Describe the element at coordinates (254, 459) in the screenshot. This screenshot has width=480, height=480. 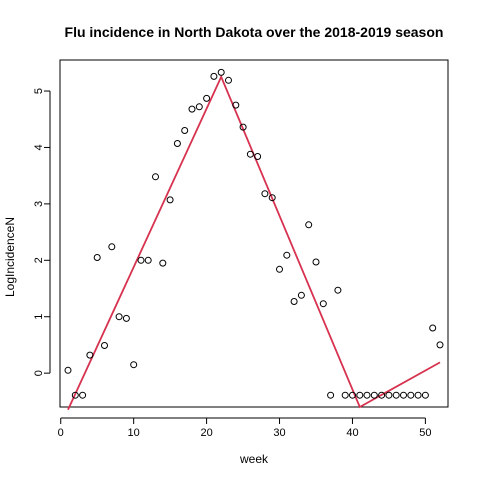
I see `x-axis-label: week` at that location.